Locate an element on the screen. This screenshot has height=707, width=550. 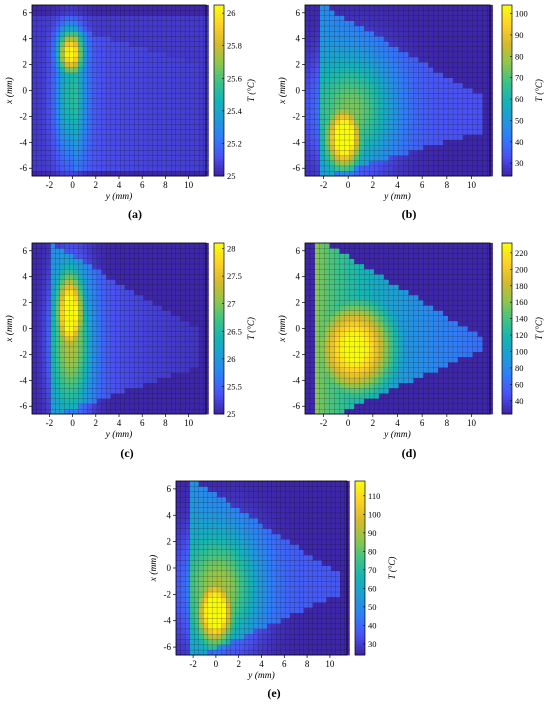
colorbar-tick-label: 28 is located at coordinates (231, 249).